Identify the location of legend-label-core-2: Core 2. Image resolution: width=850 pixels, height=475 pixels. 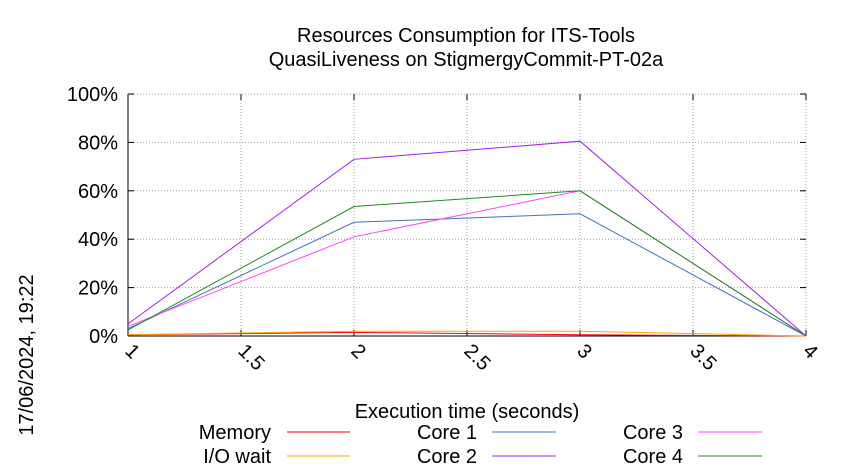
(447, 457).